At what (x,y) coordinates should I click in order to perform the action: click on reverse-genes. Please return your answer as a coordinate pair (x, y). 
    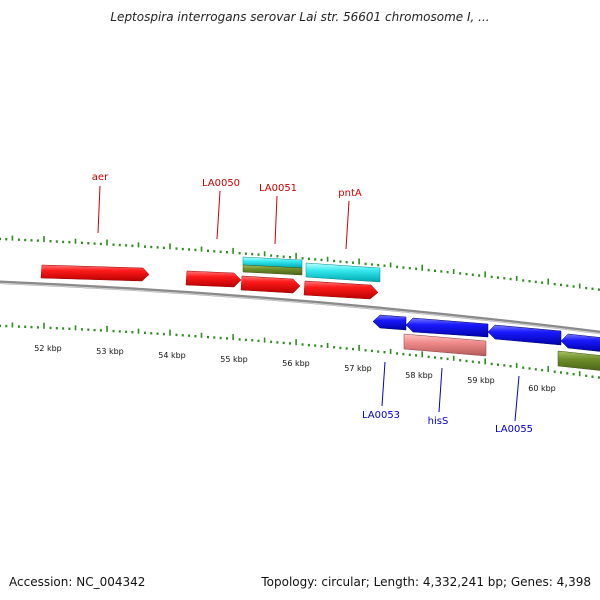
    Looking at the image, I should click on (486, 342).